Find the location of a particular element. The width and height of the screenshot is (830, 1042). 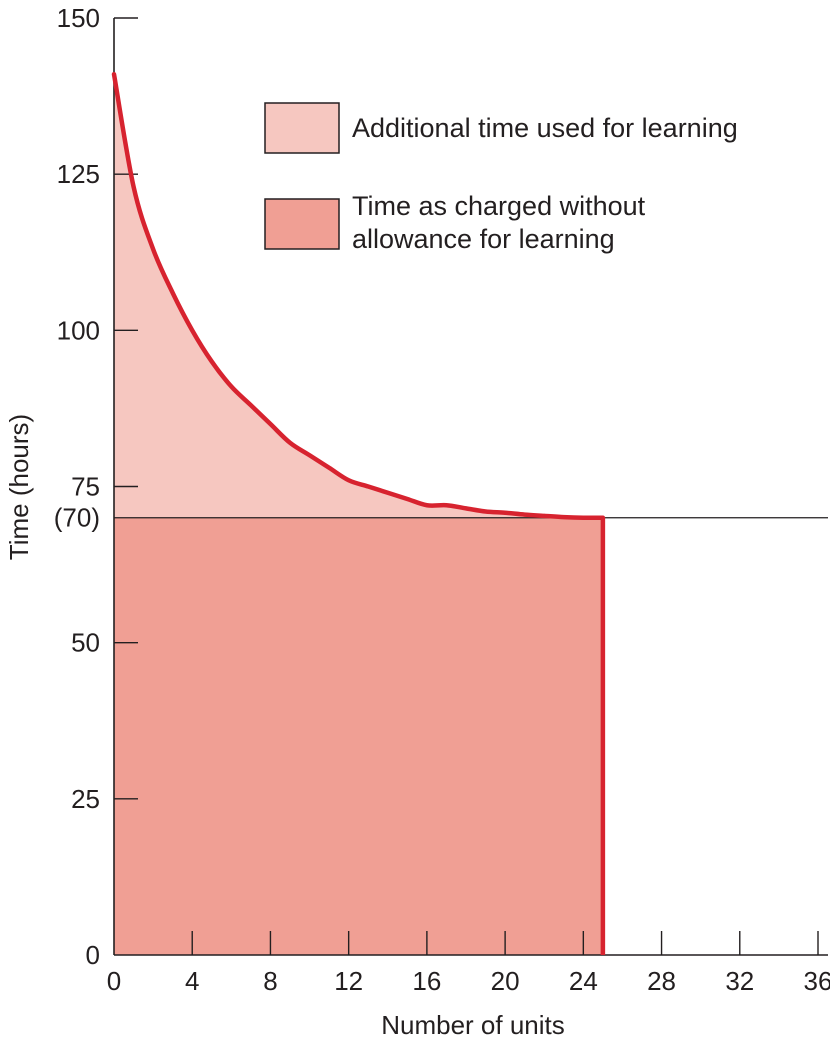

x-tick-label: 16 is located at coordinates (426, 981).